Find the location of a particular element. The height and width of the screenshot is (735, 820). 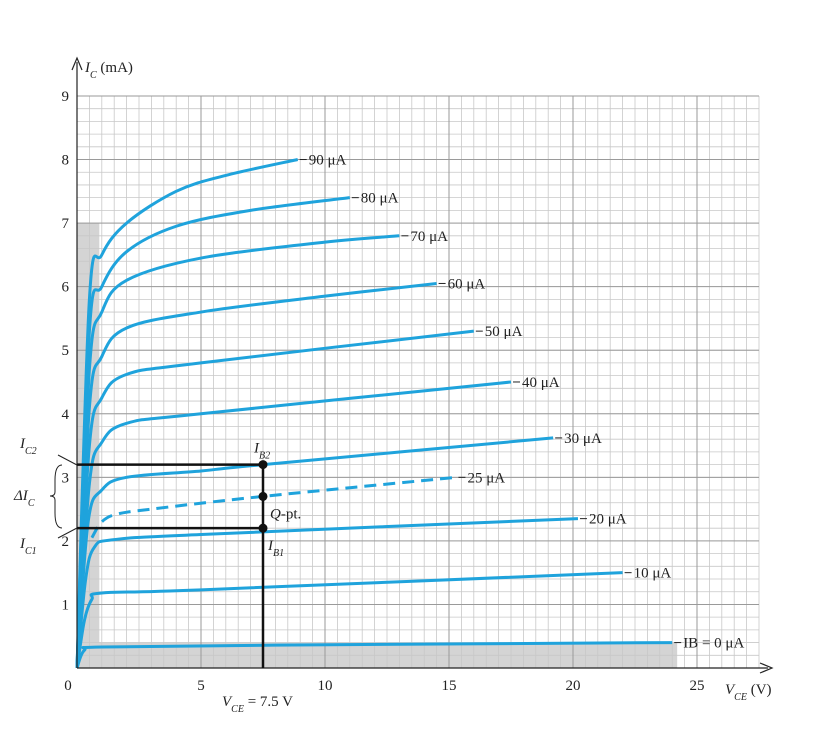

delta-label: ΔIC is located at coordinates (24, 498).